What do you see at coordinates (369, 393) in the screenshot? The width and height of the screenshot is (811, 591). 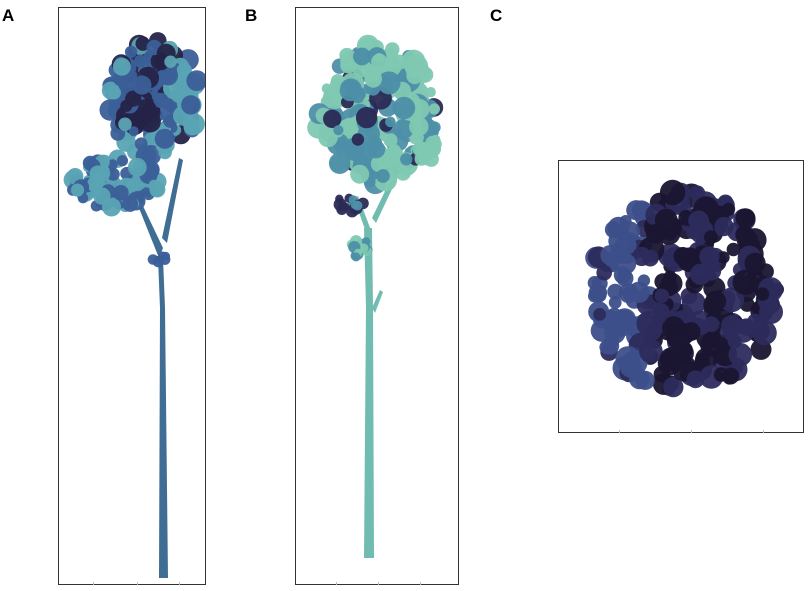 I see `tree-b-trunk` at bounding box center [369, 393].